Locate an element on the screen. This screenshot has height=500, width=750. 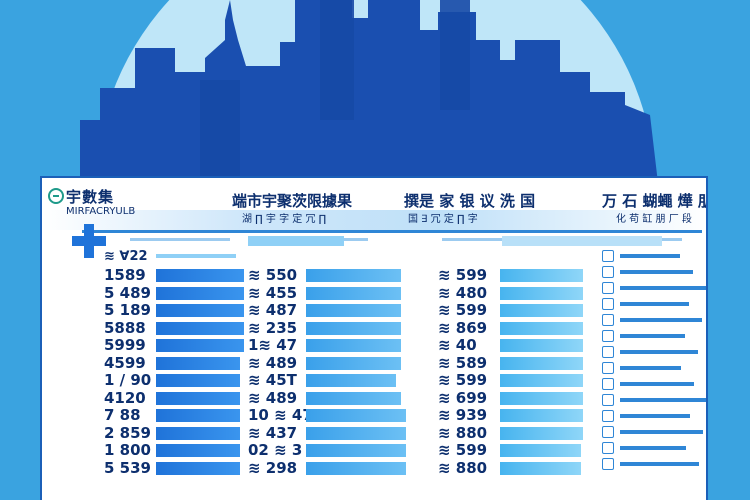
logo-icon is located at coordinates (56, 196).